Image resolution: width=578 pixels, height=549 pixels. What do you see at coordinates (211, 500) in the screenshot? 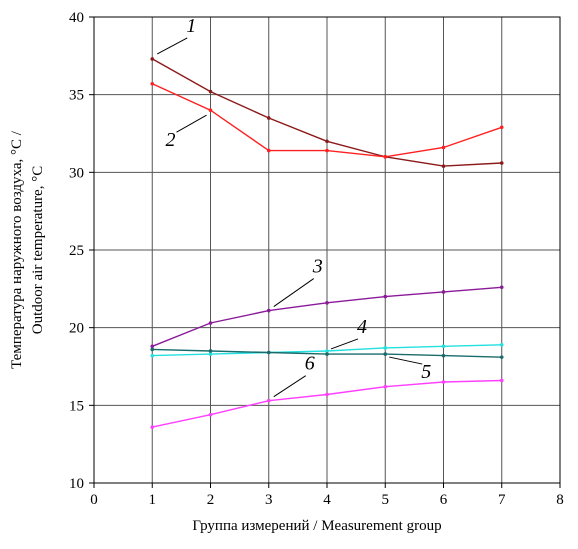
I see `x-tick-label: 2` at bounding box center [211, 500].